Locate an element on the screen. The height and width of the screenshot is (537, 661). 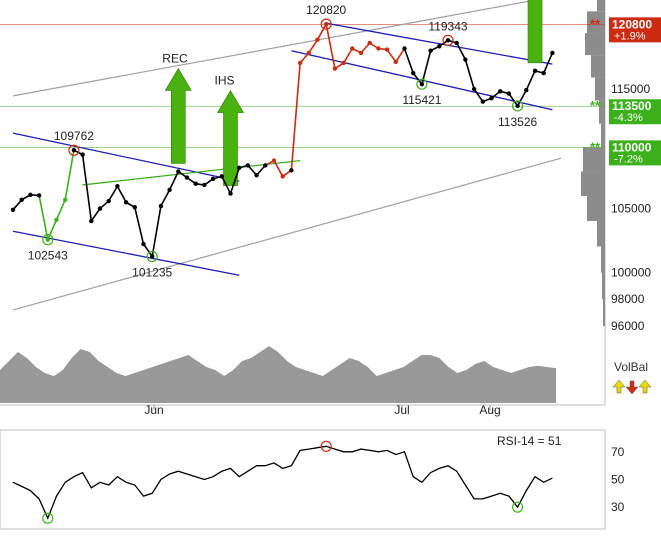
volume-balance-area is located at coordinates (278, 374).